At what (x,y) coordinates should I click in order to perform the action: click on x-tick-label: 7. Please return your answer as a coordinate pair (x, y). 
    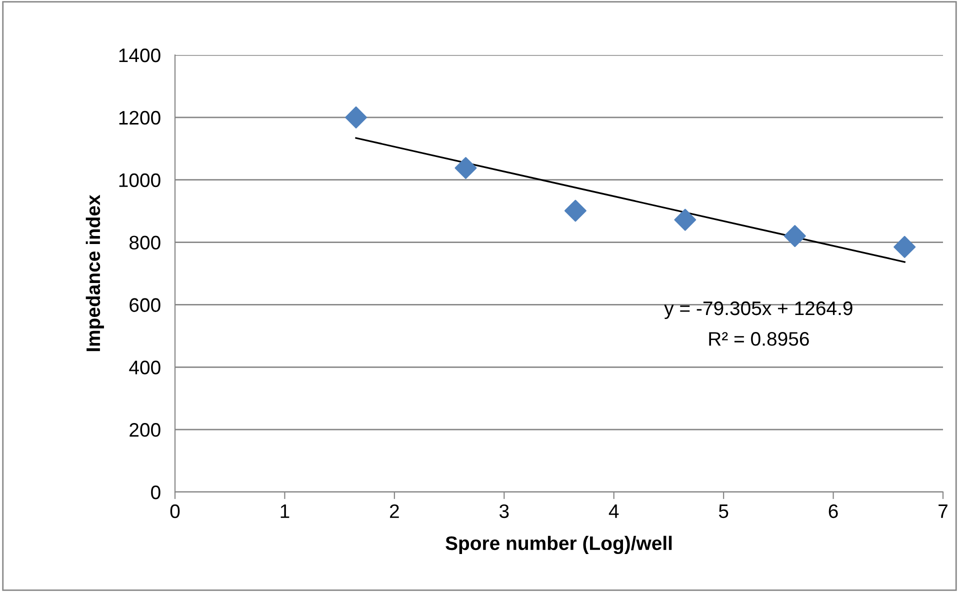
    Looking at the image, I should click on (943, 511).